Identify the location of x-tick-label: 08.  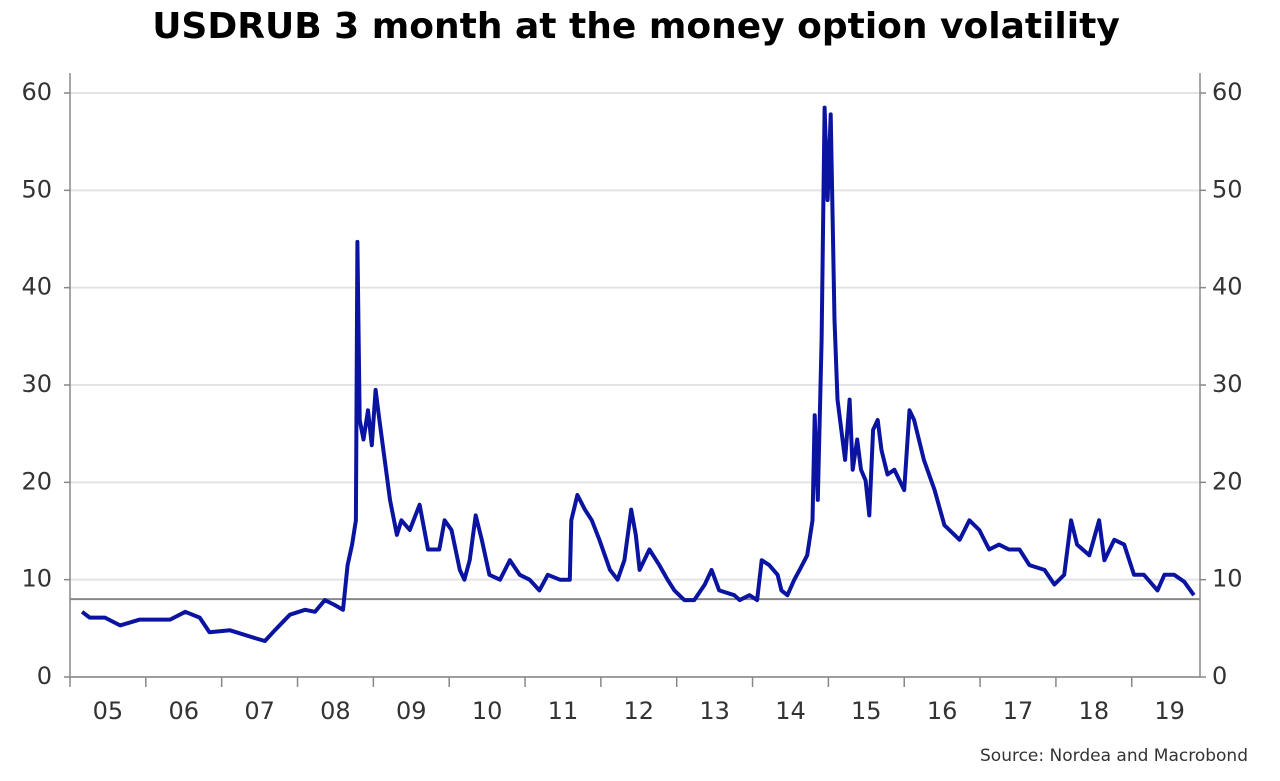
(335, 711).